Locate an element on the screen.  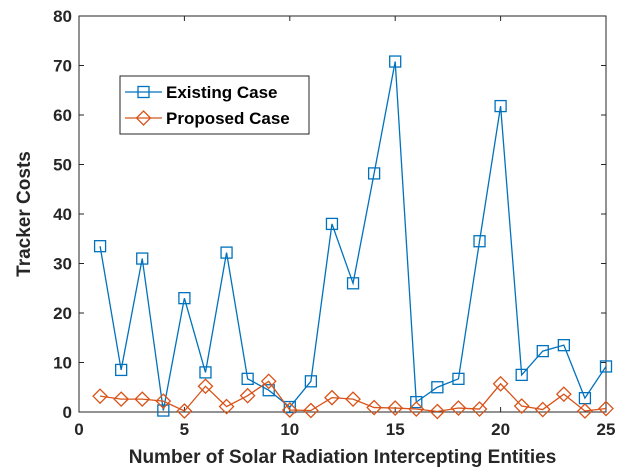
y-tick-label: 80 is located at coordinates (62, 16).